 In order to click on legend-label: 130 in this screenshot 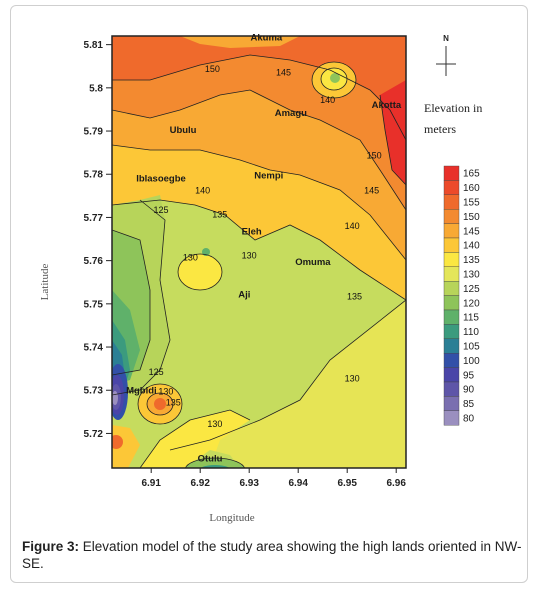, I will do `click(471, 275)`.